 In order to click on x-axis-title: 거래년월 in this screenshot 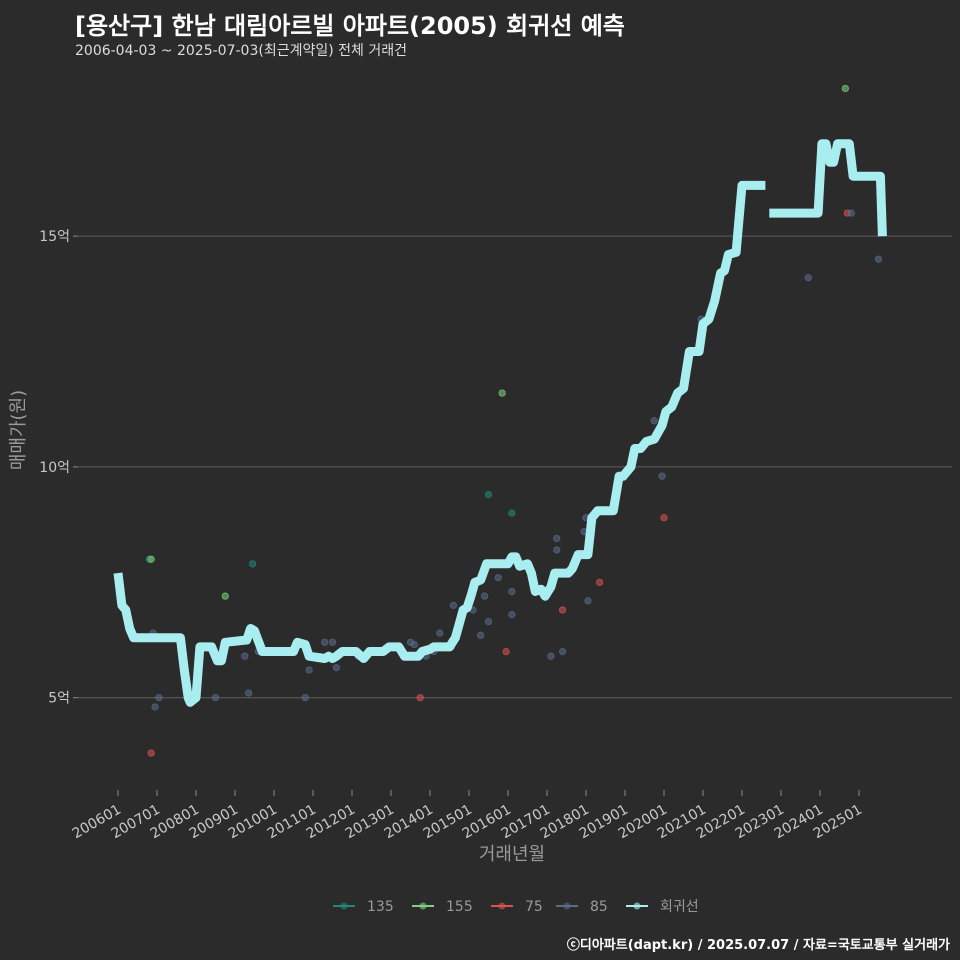, I will do `click(512, 854)`.